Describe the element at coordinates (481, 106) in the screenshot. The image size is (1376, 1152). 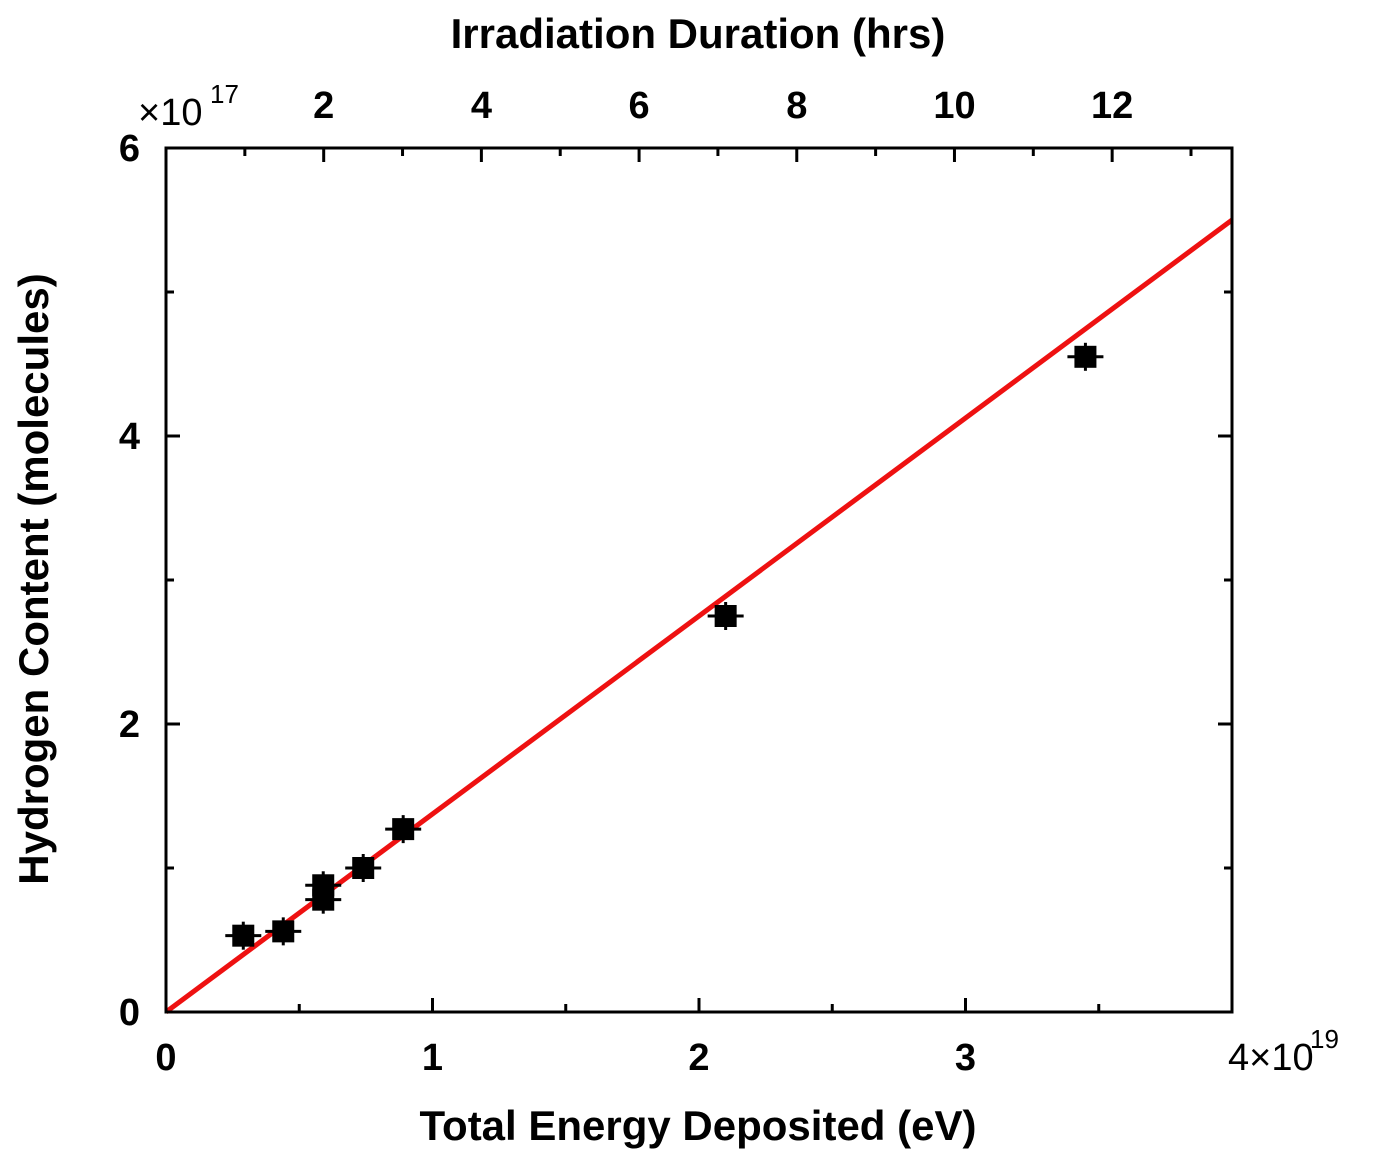
I see `x2-tick-label: 4` at that location.